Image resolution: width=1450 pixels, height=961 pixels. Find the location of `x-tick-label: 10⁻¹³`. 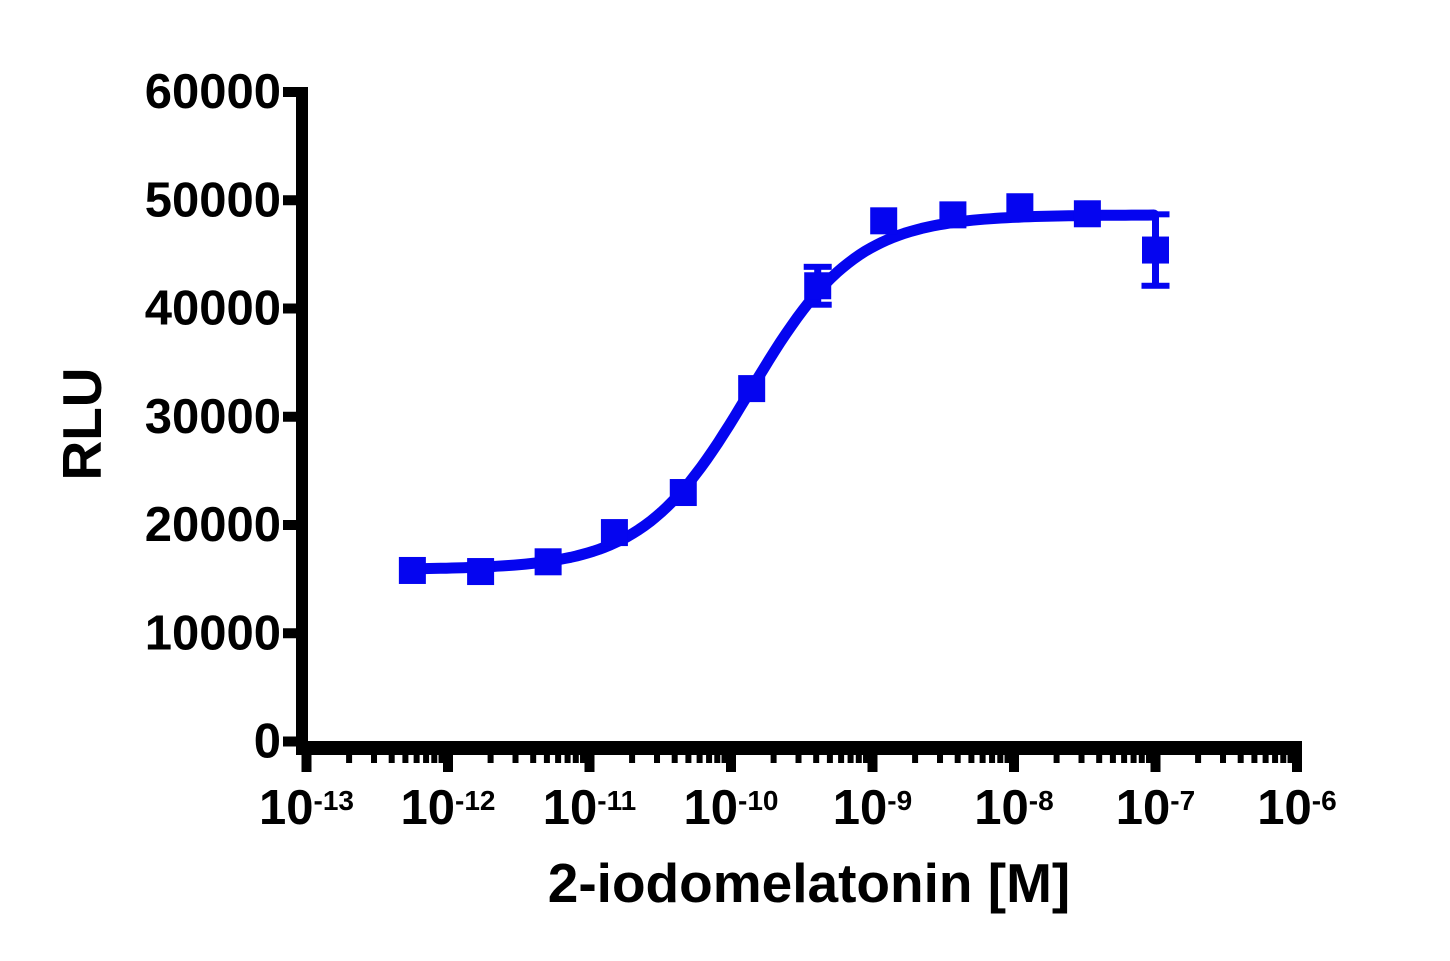

x-tick-label: 10⁻¹³ is located at coordinates (306, 808).